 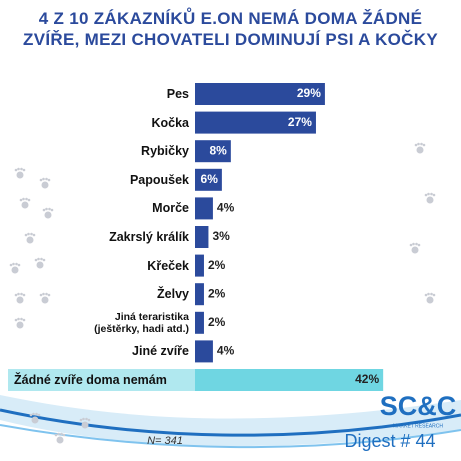 What do you see at coordinates (90, 380) in the screenshot?
I see `category-label: Žádné zvíře doma nemám` at bounding box center [90, 380].